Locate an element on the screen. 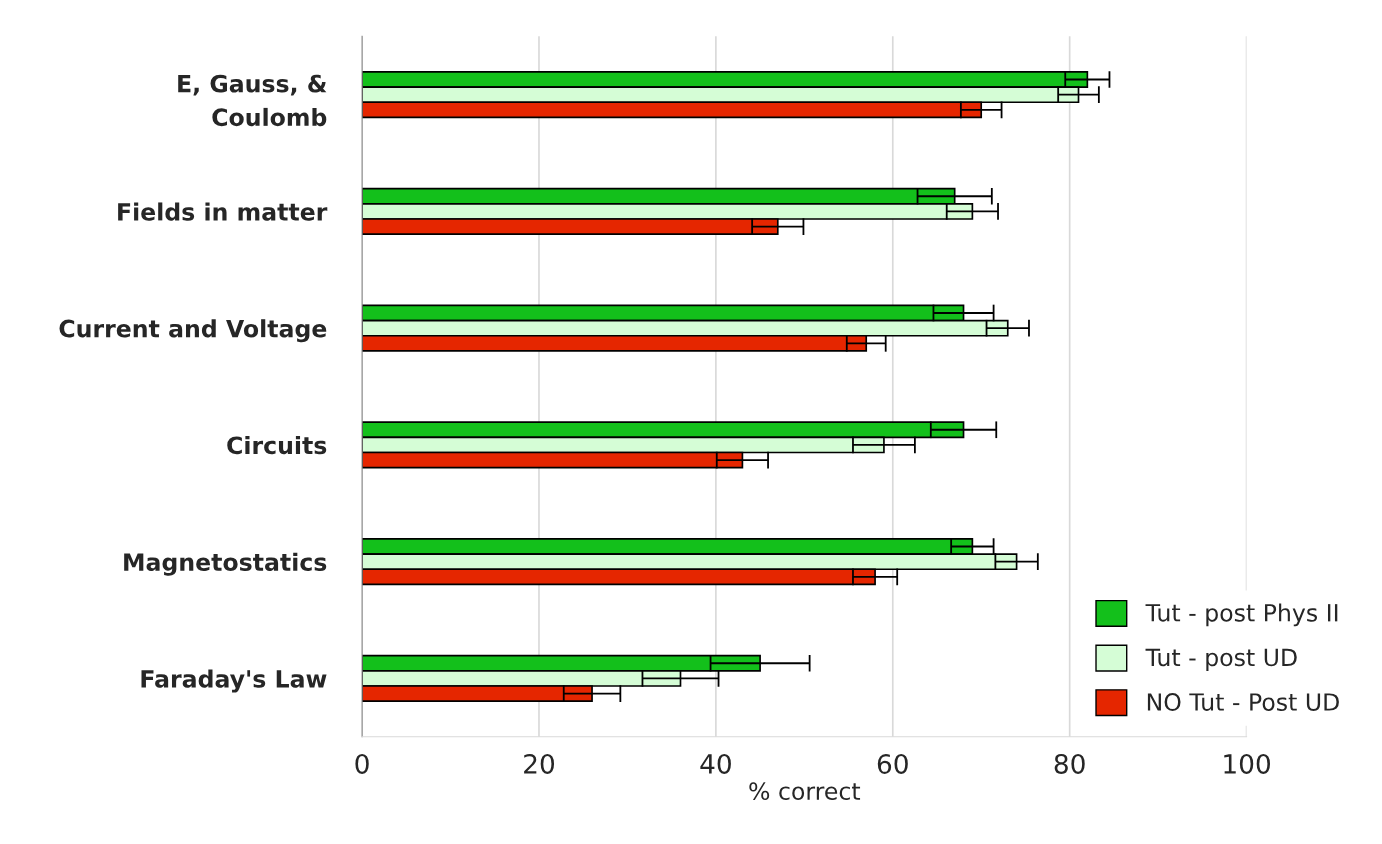  legend-label: Tut - post UD is located at coordinates (1221, 659).